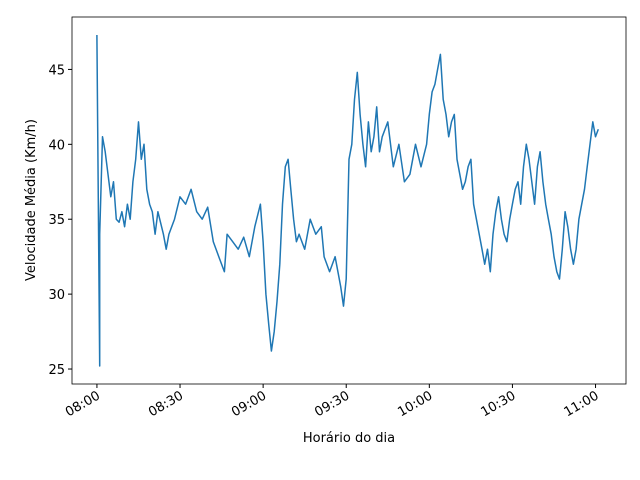 The height and width of the screenshot is (480, 640). I want to click on x-tick-label: 08:30, so click(166, 404).